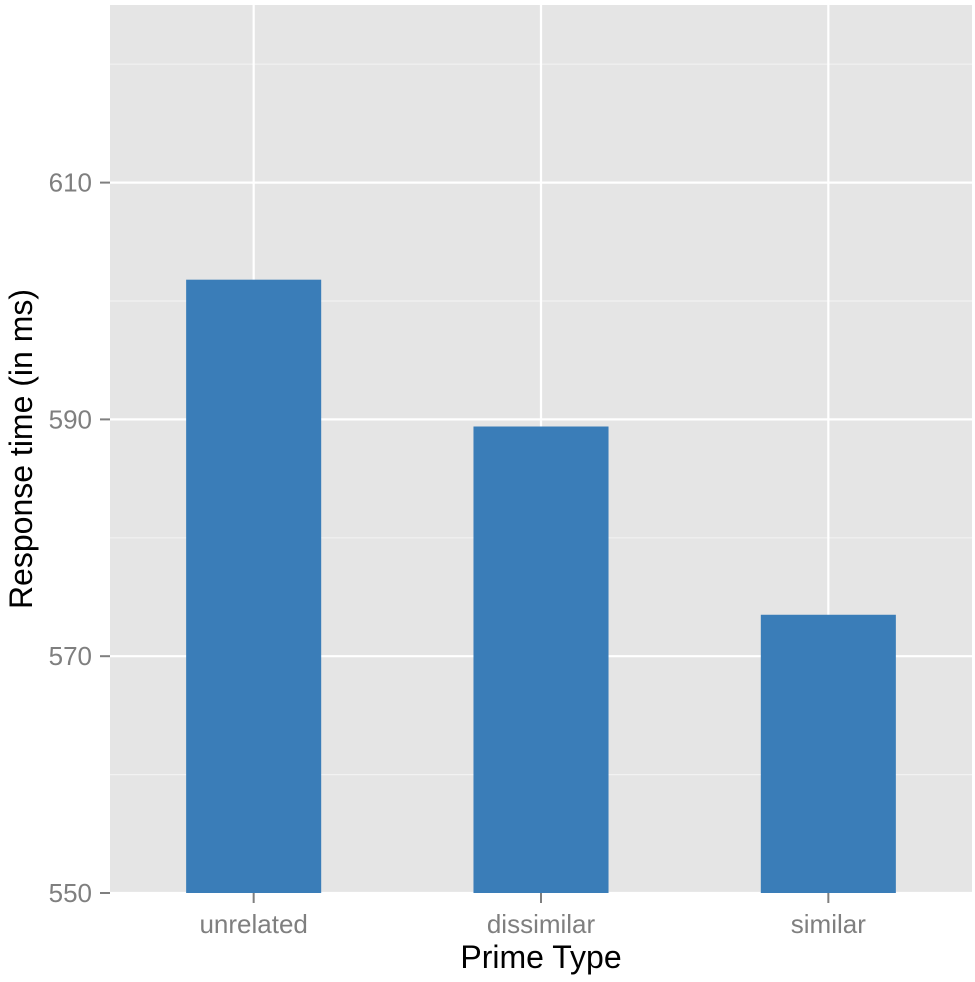  Describe the element at coordinates (541, 924) in the screenshot. I see `x-tick-label: dissimilar` at that location.